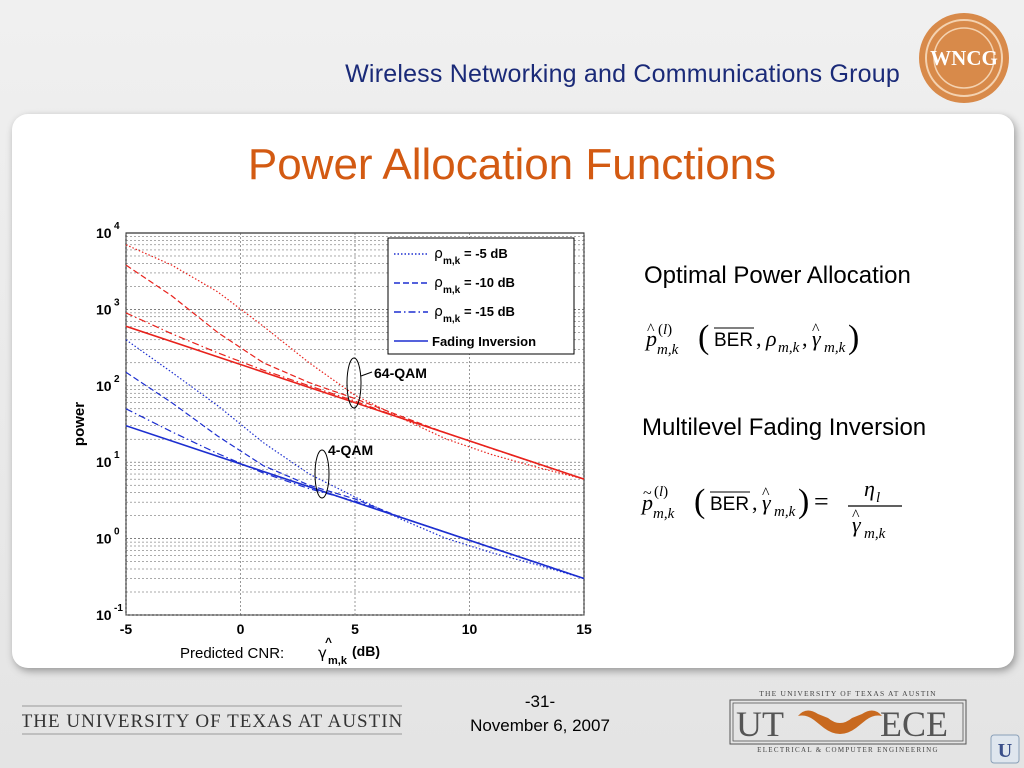 The image size is (1024, 768). I want to click on legend-box, so click(481, 296).